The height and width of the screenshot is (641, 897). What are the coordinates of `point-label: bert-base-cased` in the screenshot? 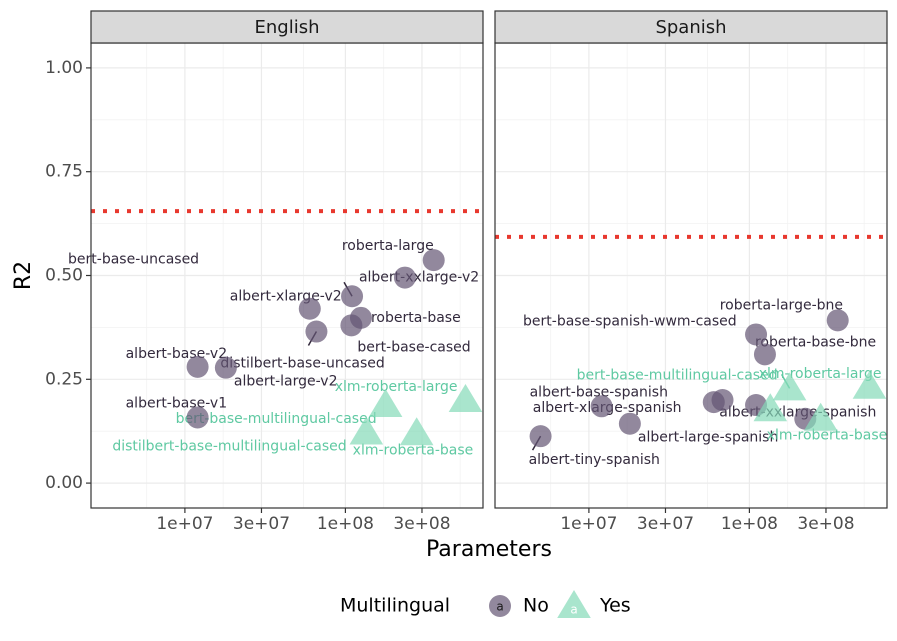 It's located at (413, 347).